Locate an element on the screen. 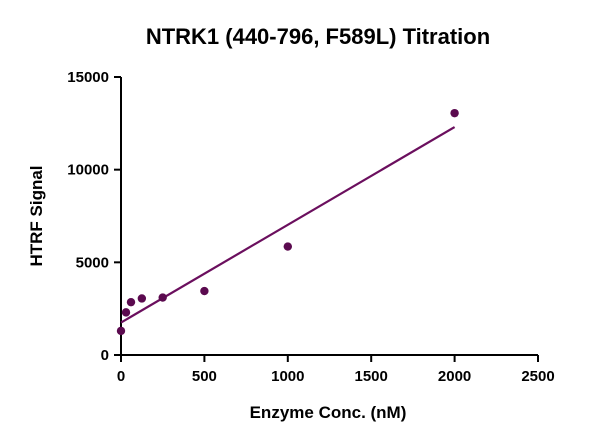 Image resolution: width=600 pixels, height=440 pixels. x-tick-label: 1500 is located at coordinates (371, 376).